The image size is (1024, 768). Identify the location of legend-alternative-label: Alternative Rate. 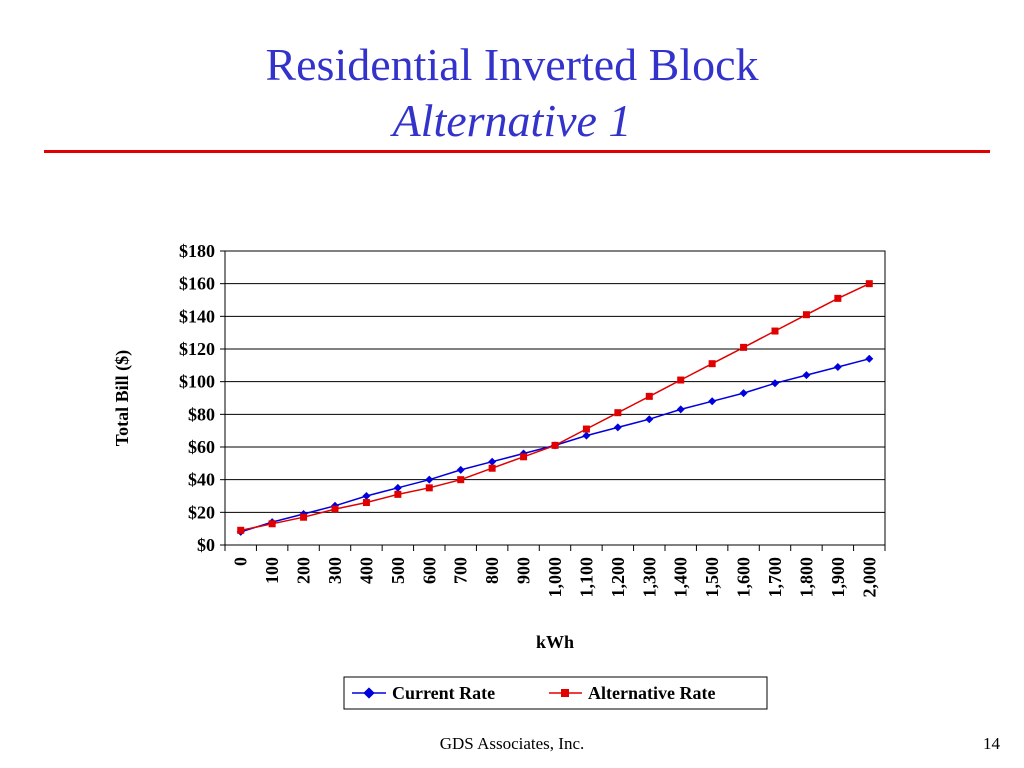
(651, 693).